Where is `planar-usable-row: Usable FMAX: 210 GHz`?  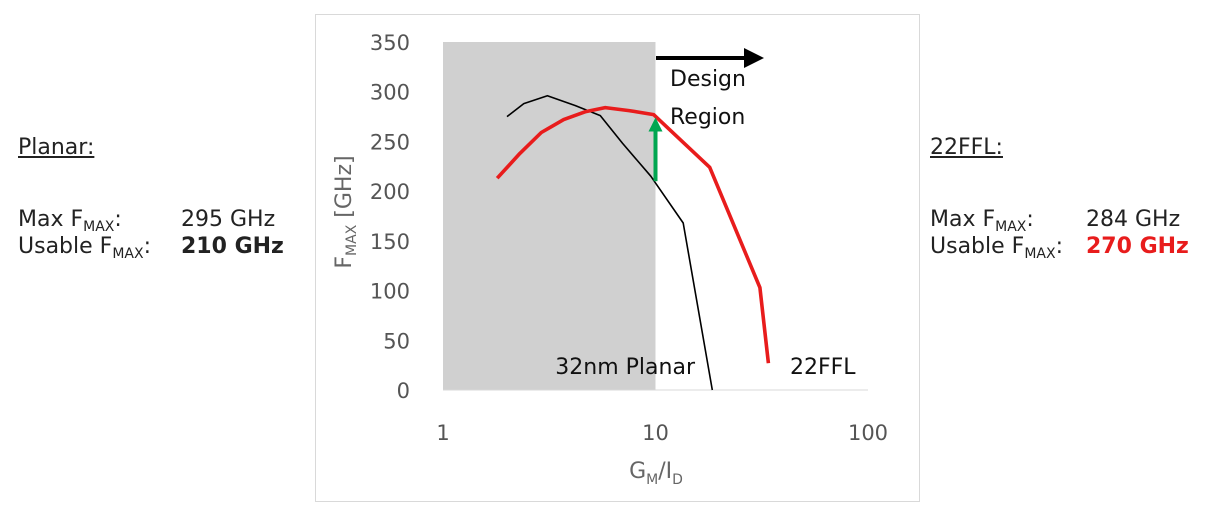
planar-usable-row: Usable FMAX: 210 GHz is located at coordinates (151, 247).